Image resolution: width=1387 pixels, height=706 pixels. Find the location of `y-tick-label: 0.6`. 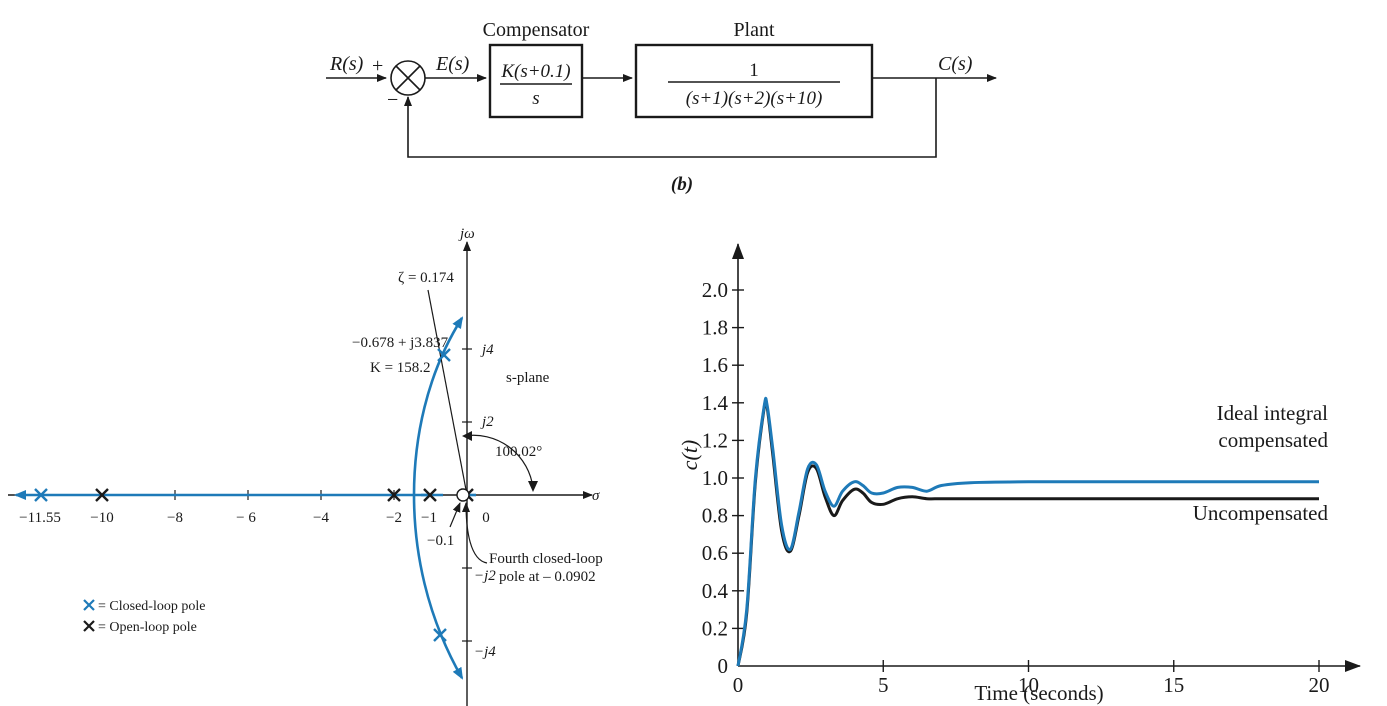

y-tick-label: 0.6 is located at coordinates (715, 553).